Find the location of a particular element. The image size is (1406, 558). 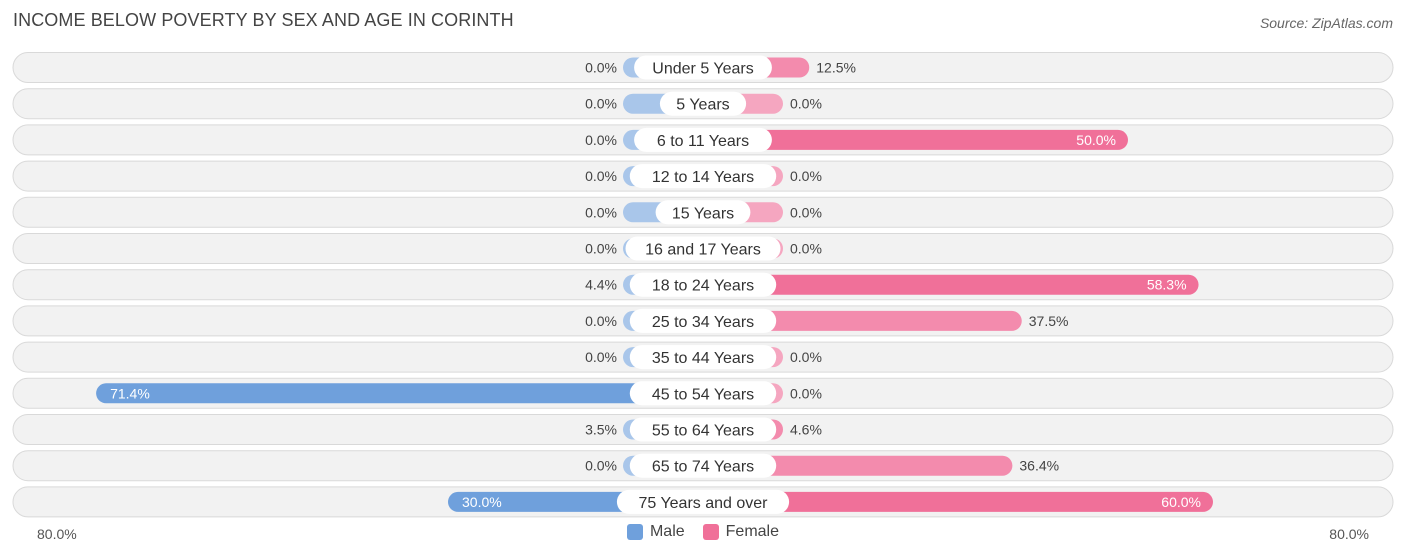

category-label: 45 to 54 Years is located at coordinates (703, 394).